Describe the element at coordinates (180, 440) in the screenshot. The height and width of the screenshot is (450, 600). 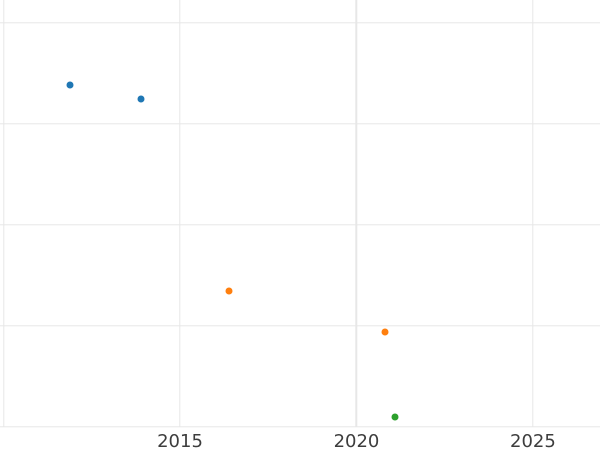
I see `x-tick-label: 2015` at that location.